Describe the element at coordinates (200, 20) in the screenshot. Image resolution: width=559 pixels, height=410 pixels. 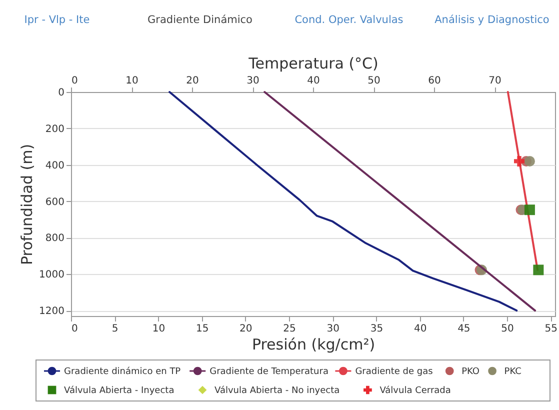
I see `text: Gradiente Dinámico` at that location.